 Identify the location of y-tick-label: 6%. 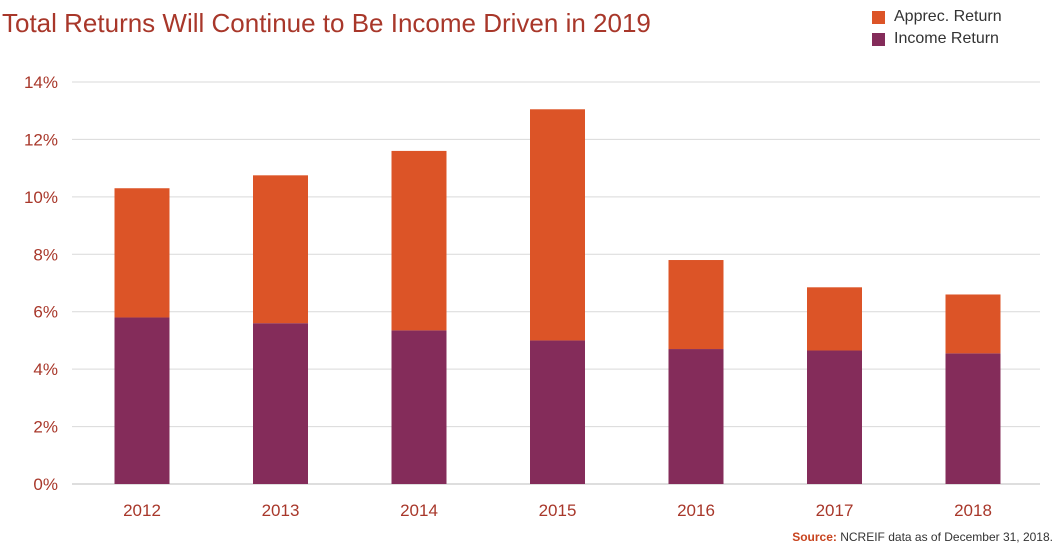
(45, 312).